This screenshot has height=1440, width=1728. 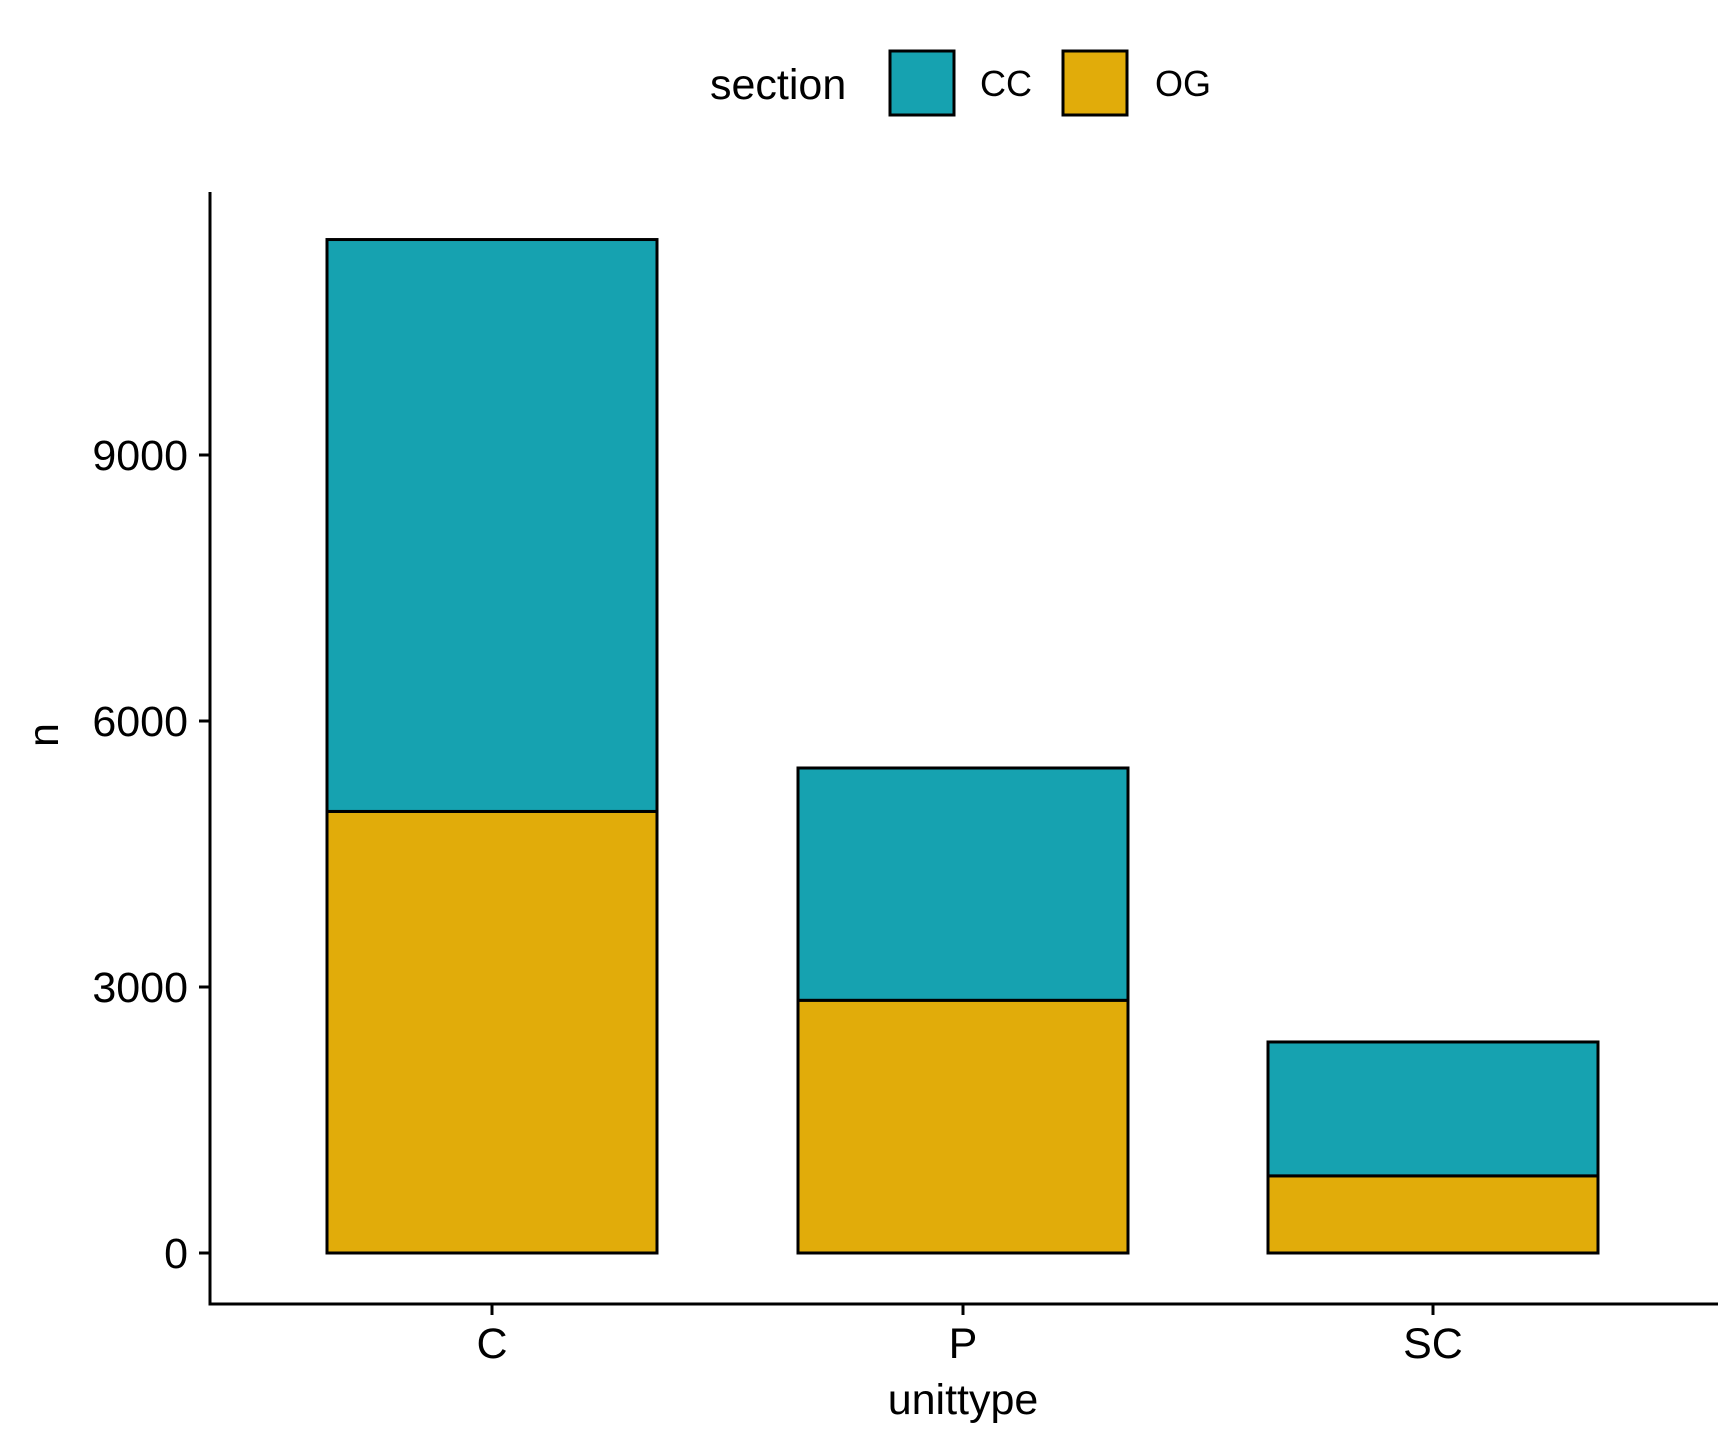 What do you see at coordinates (1433, 1214) in the screenshot?
I see `bar-sc-og` at bounding box center [1433, 1214].